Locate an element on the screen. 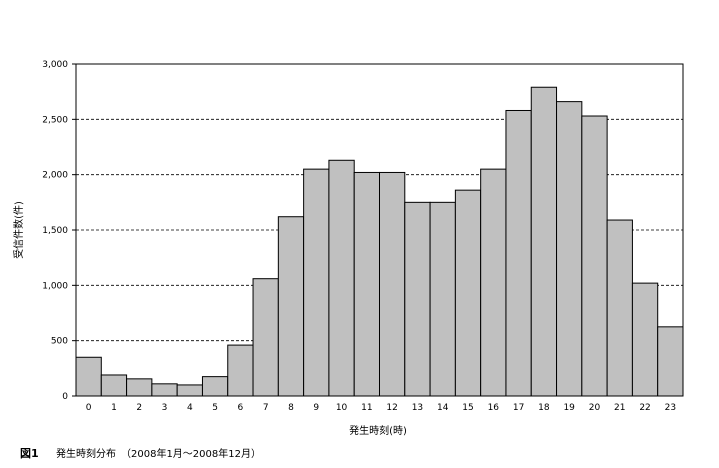  x-tick-label: 19 is located at coordinates (569, 408).